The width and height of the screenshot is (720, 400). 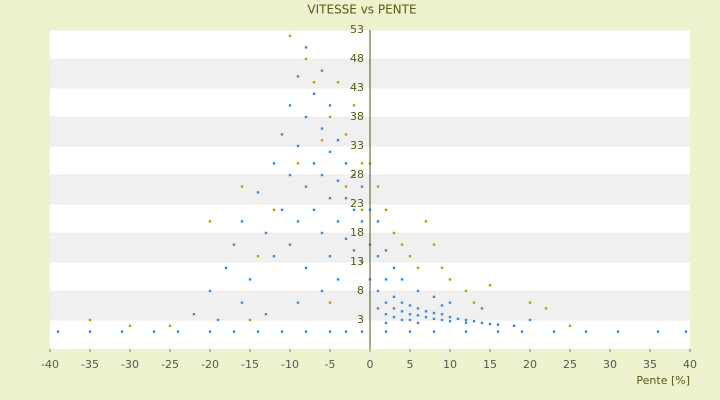 I want to click on x-tick-label: 0, so click(x=370, y=364).